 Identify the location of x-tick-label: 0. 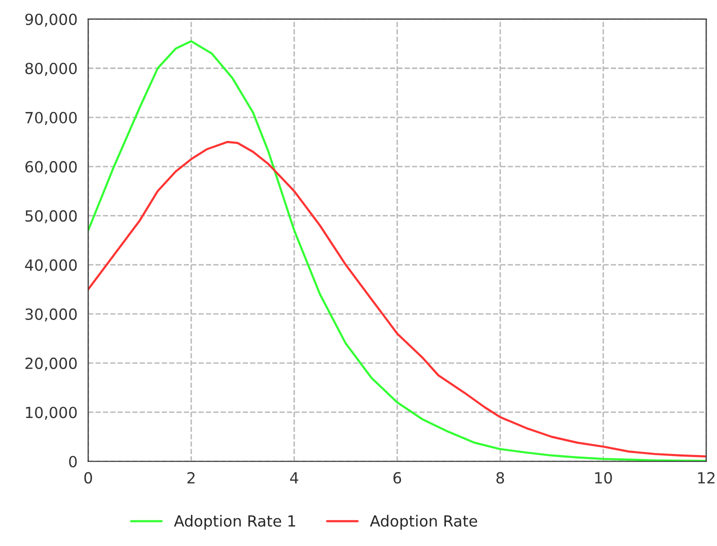
(88, 478).